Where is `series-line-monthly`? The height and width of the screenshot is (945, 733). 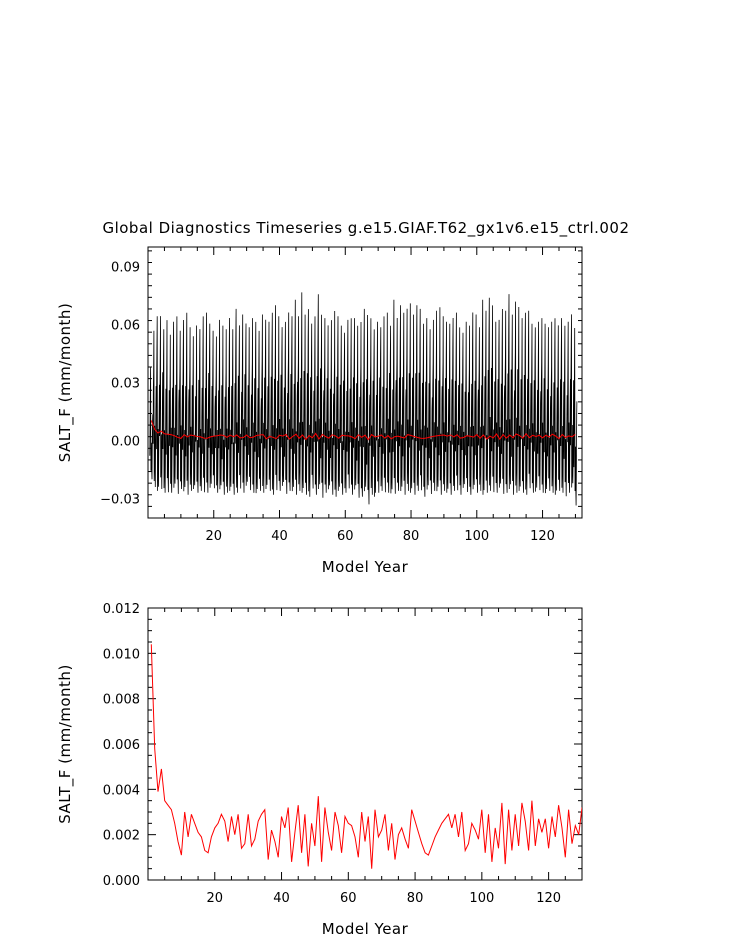 series-line-monthly is located at coordinates (363, 399).